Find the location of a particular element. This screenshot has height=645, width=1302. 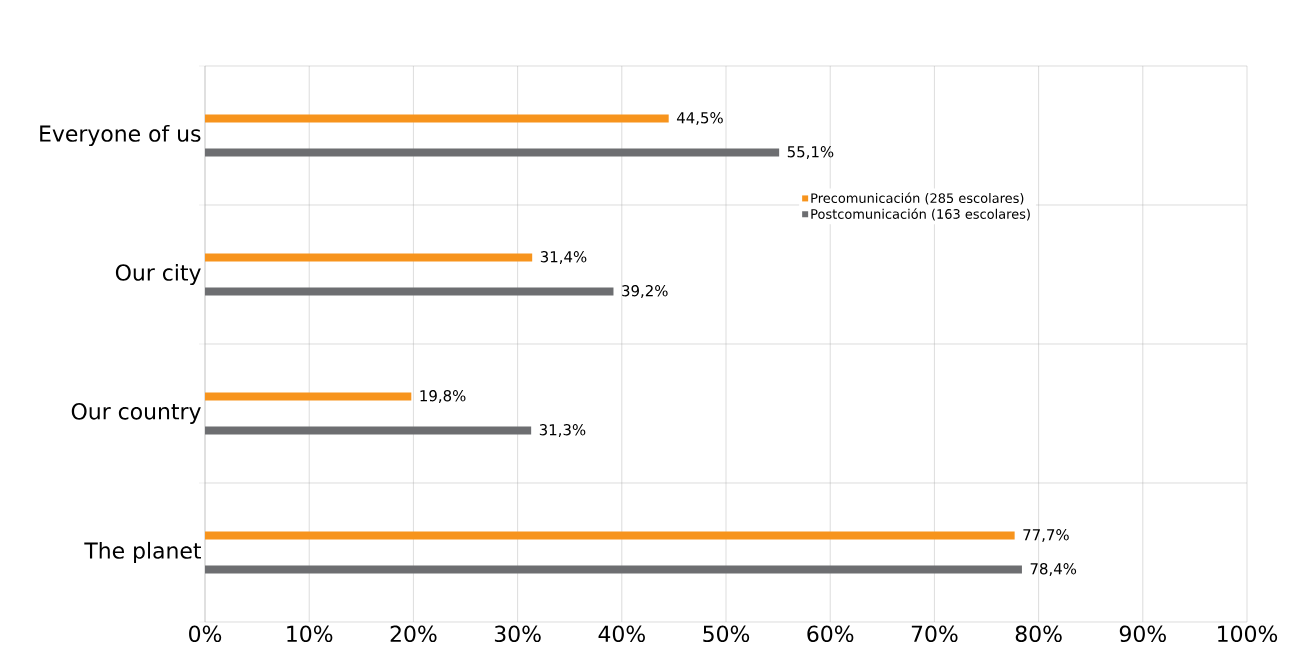

y-tick-label: Our country is located at coordinates (136, 413).